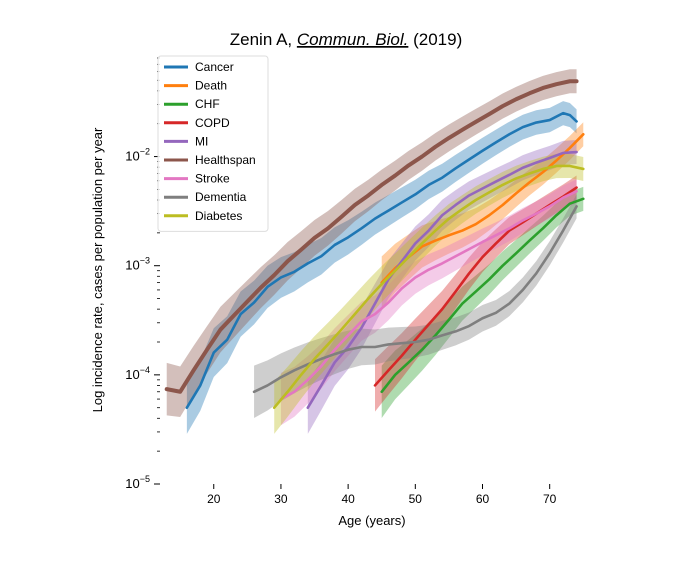  What do you see at coordinates (137, 264) in the screenshot?
I see `y-tick-label-2: 10⁻³` at bounding box center [137, 264].